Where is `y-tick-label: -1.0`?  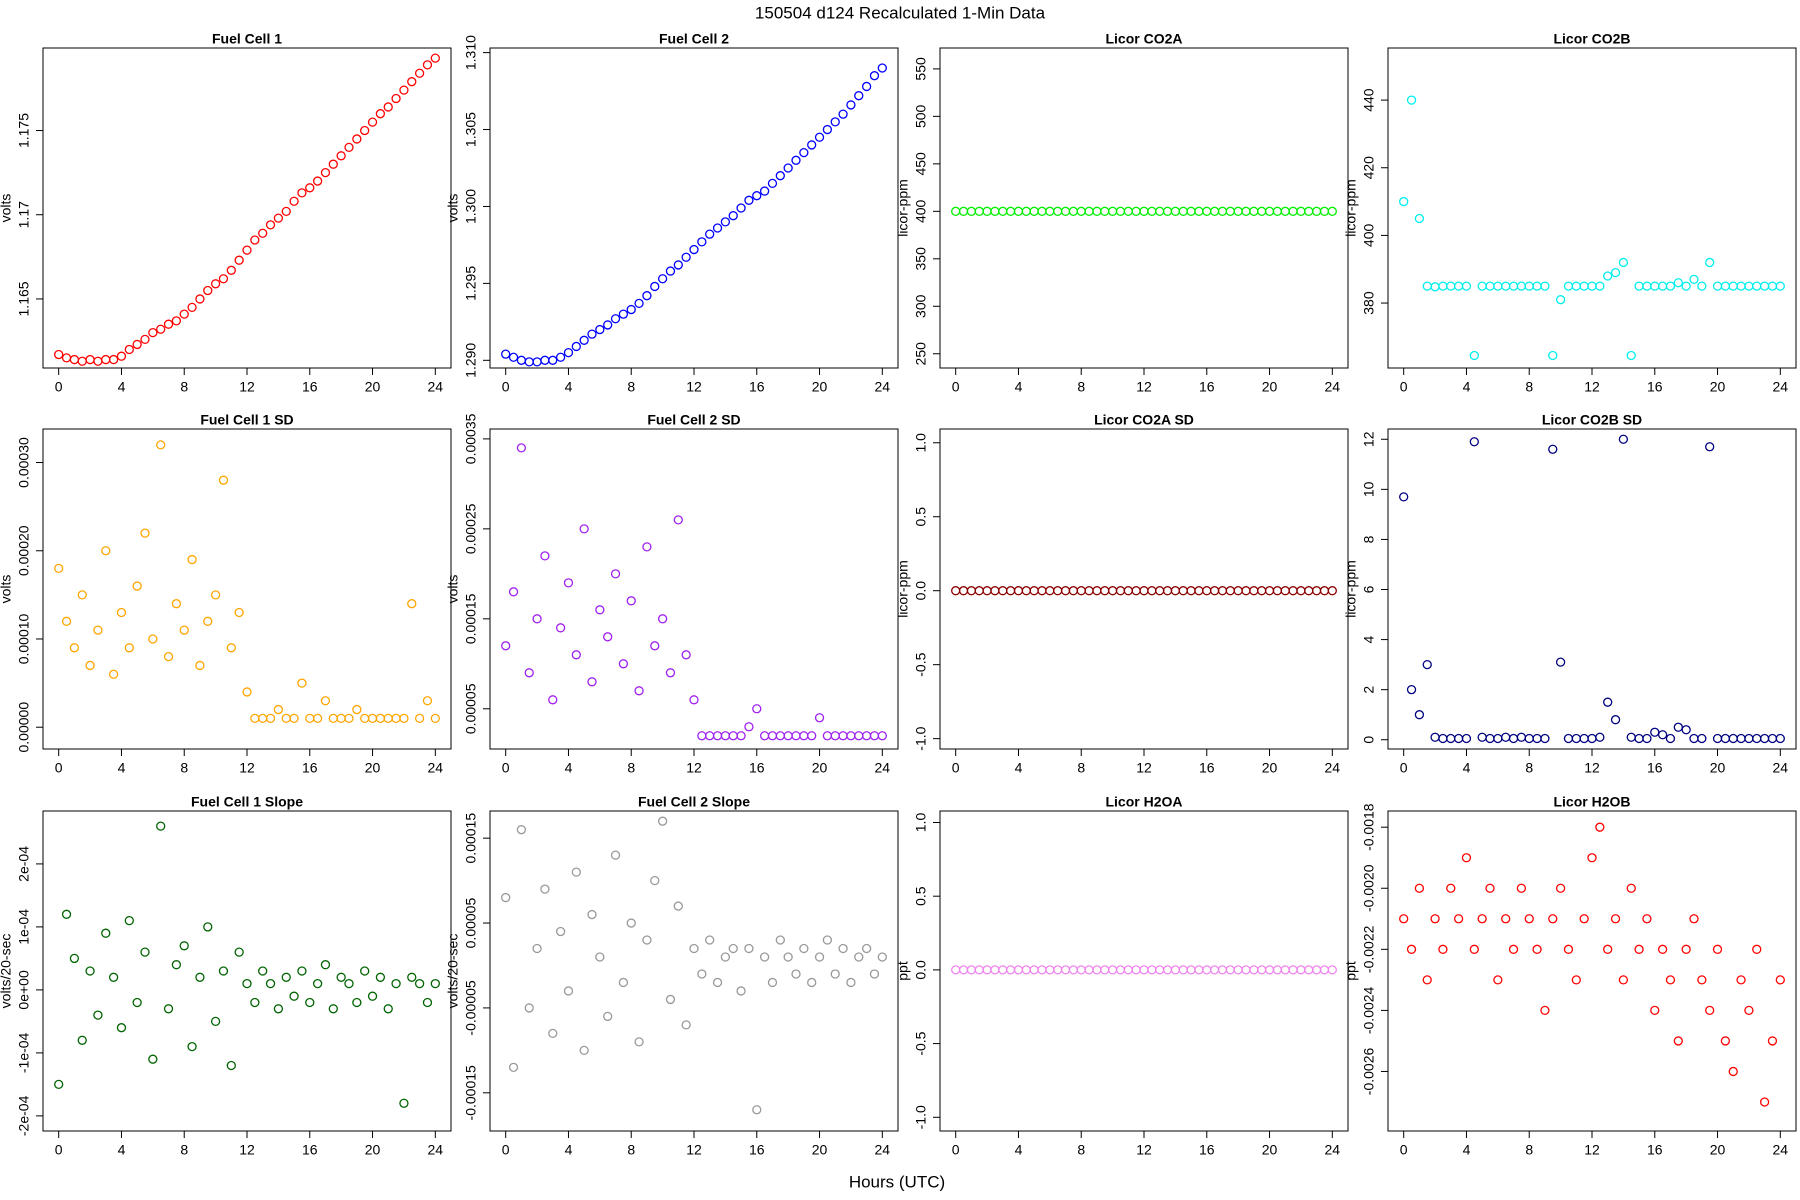 y-tick-label: -1.0 is located at coordinates (921, 1117).